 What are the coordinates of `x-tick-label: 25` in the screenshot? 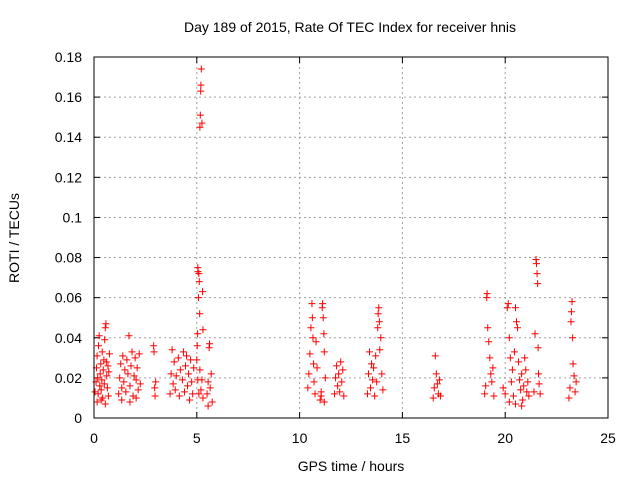 It's located at (608, 438).